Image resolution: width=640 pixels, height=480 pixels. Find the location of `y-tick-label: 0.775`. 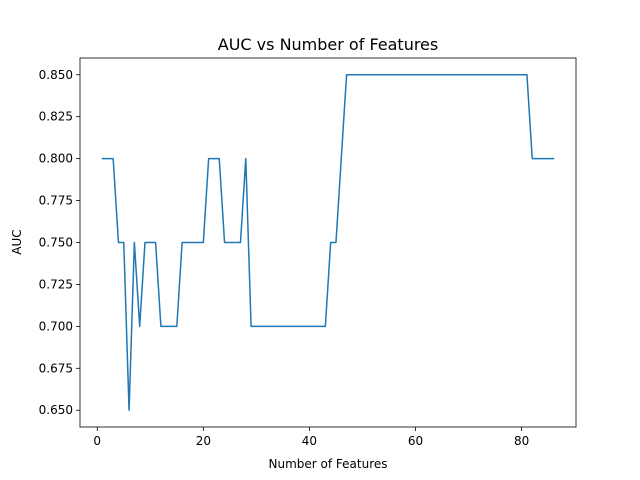

y-tick-label: 0.775 is located at coordinates (56, 201).